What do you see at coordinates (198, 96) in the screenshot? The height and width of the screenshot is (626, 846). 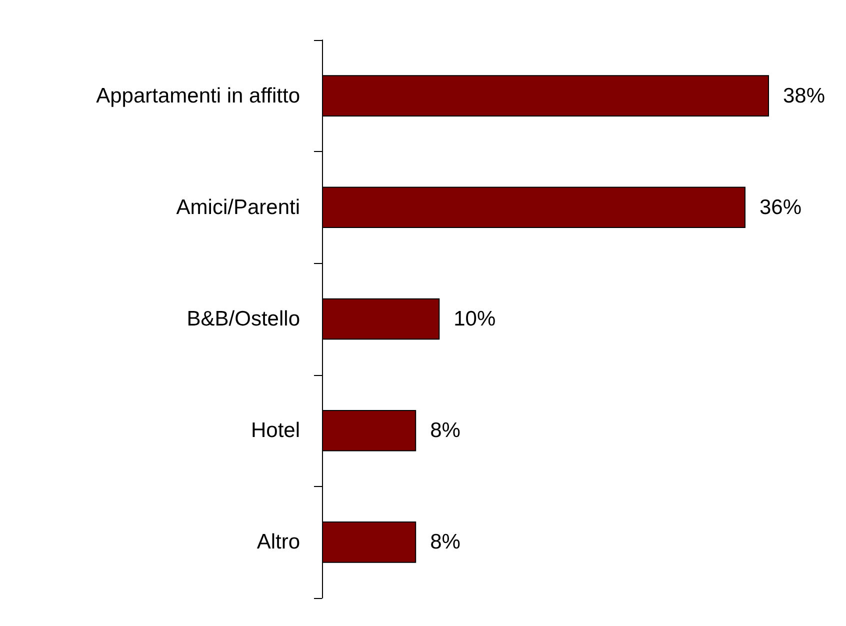 I see `y-tick-label: Appartamenti in affitto` at bounding box center [198, 96].